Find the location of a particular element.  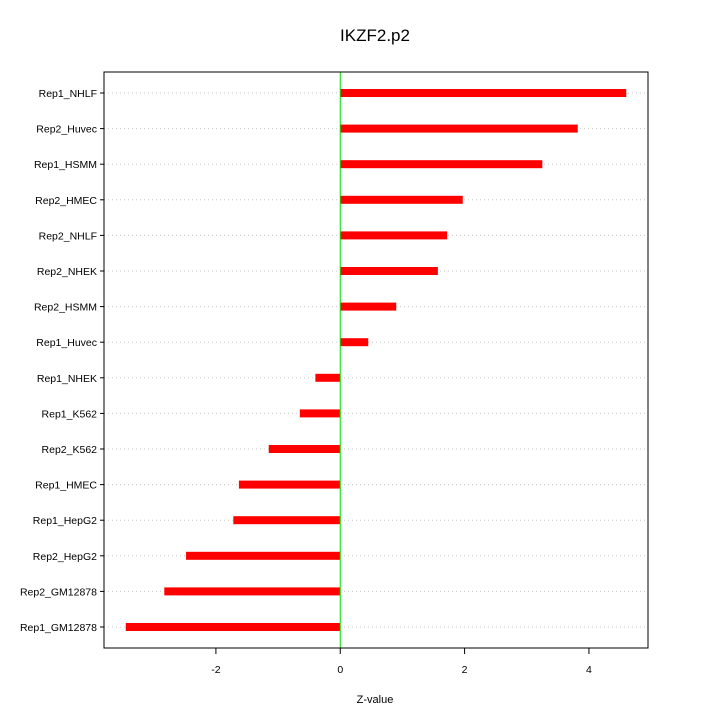

x-axis-label: Z-value is located at coordinates (375, 700).